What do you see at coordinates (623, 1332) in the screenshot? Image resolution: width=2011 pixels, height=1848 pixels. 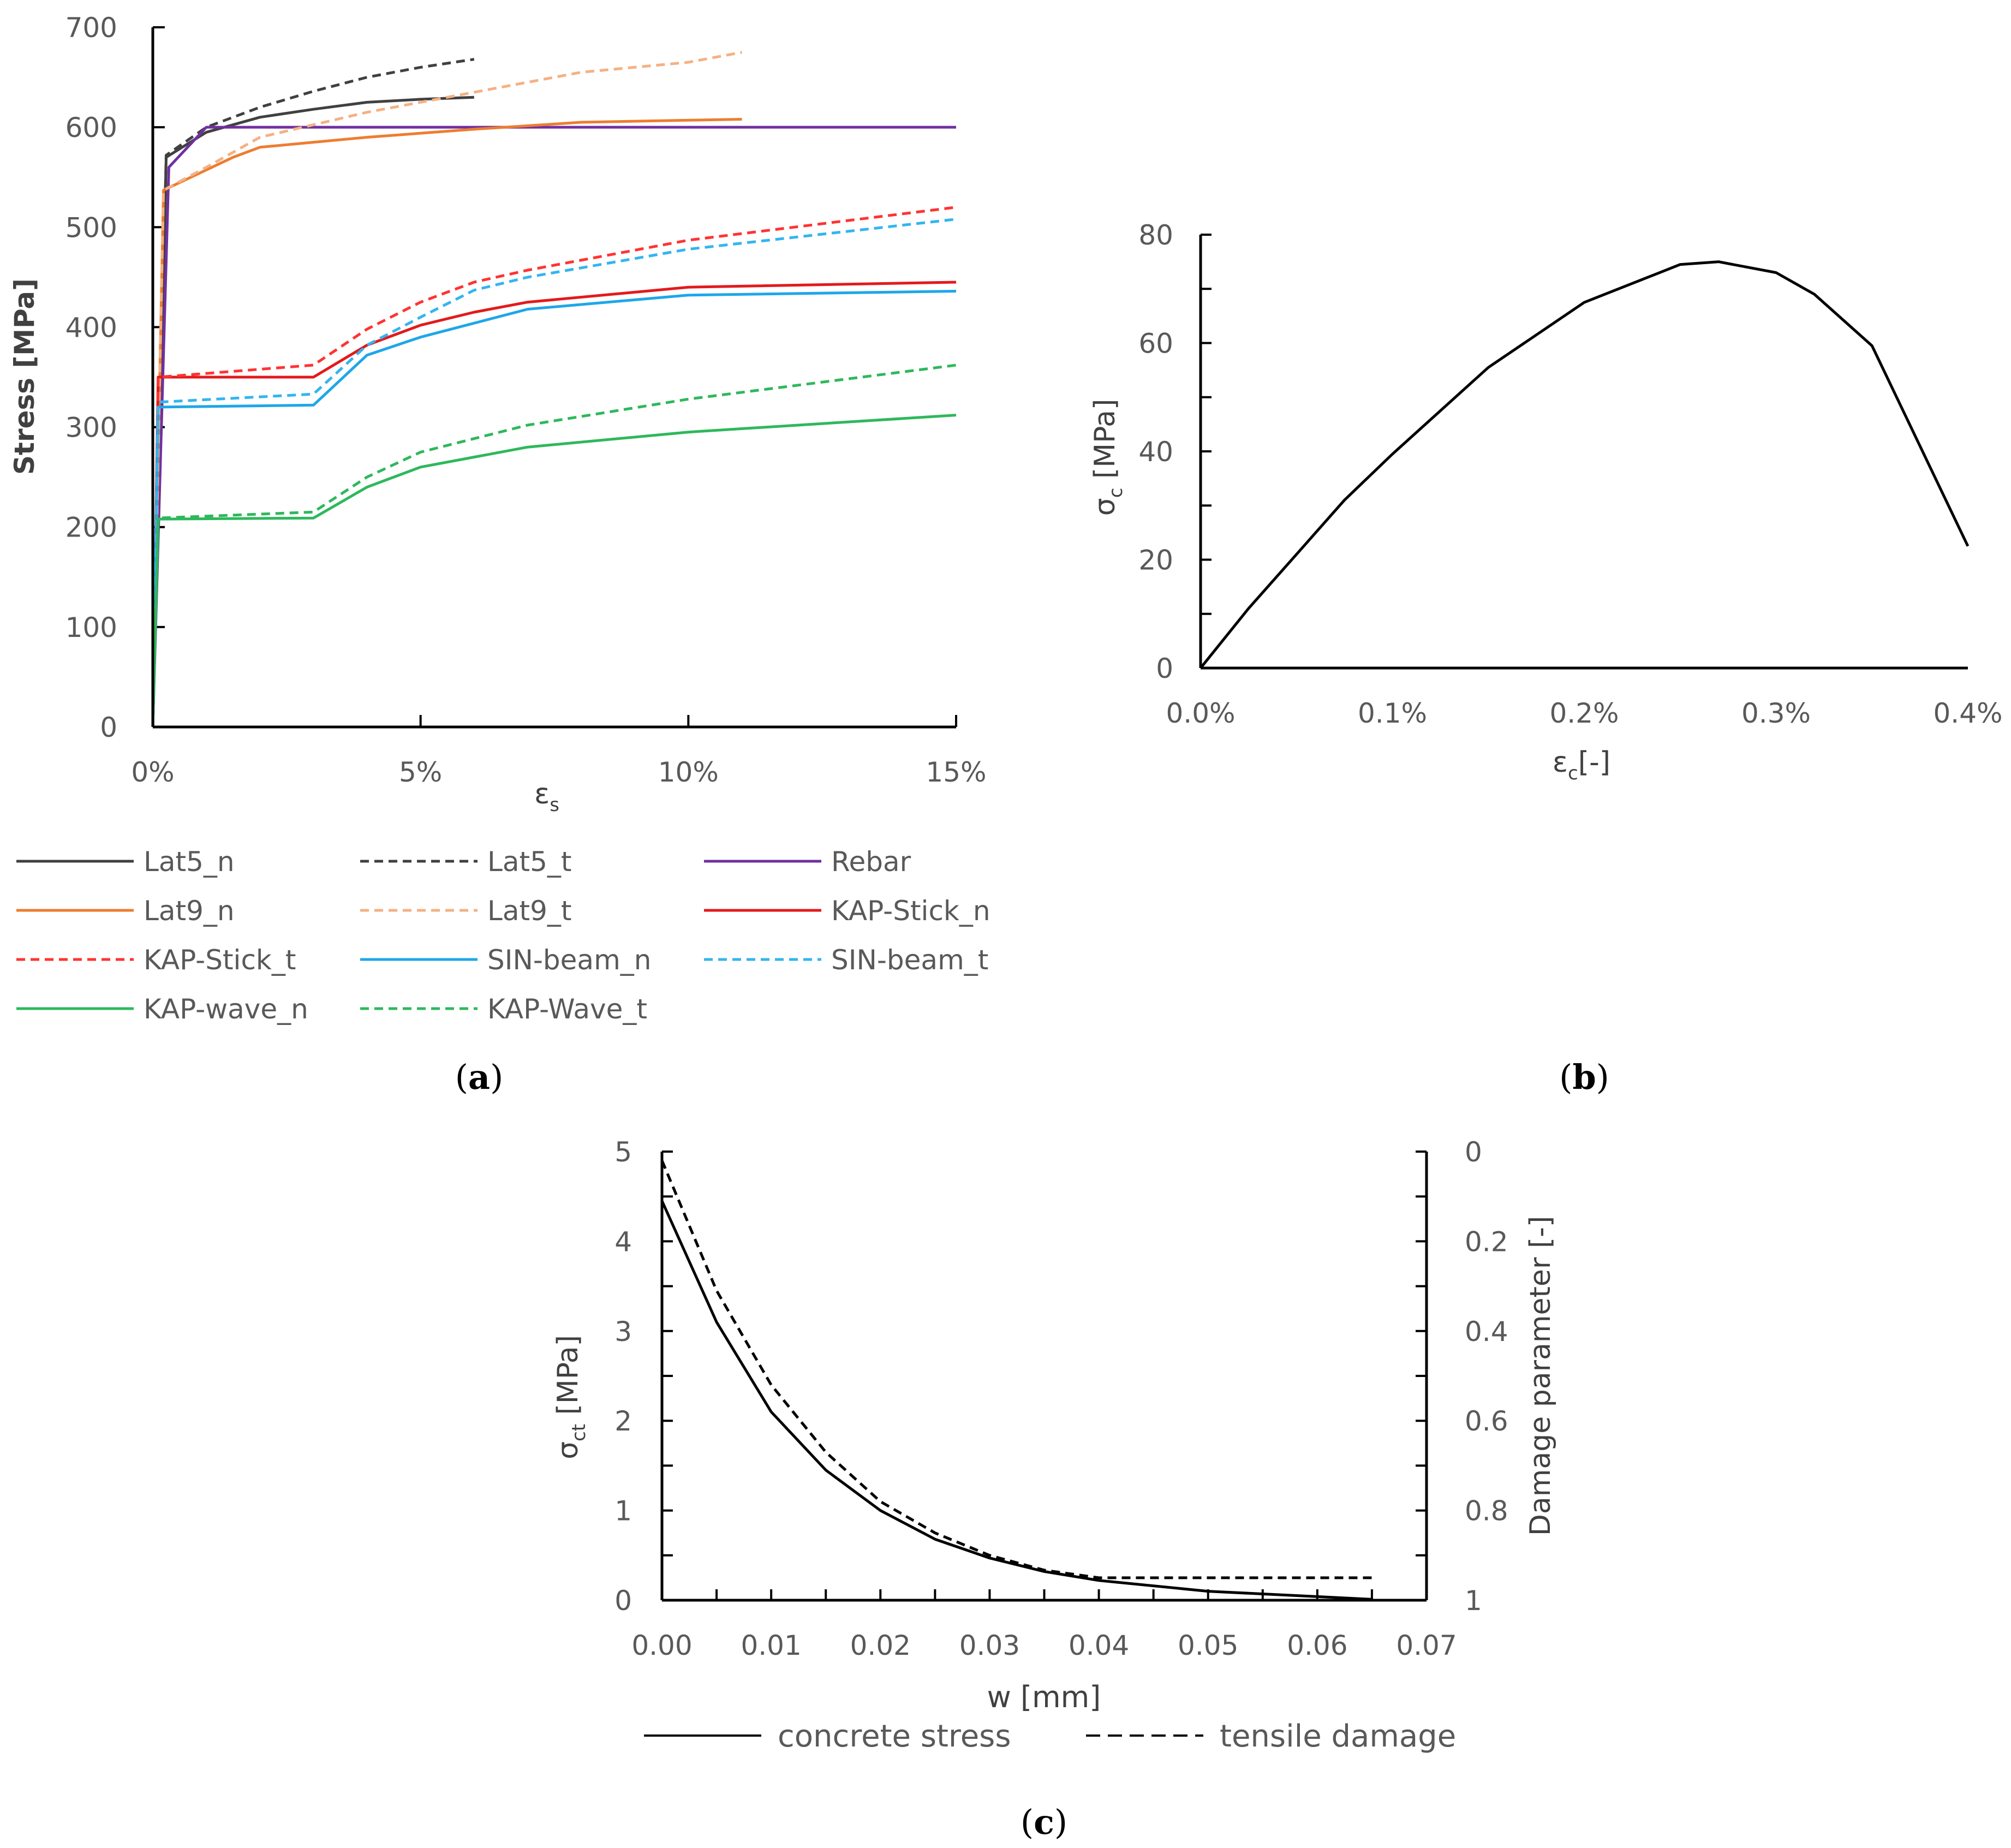 I see `chart-c-ytick-label: 3` at bounding box center [623, 1332].